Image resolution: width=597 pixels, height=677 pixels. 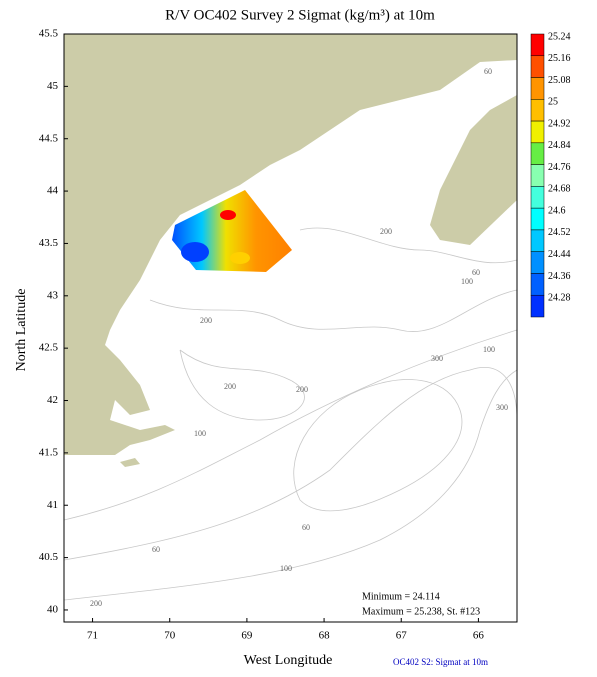 I want to click on x-tick-label: 66, so click(x=479, y=636).